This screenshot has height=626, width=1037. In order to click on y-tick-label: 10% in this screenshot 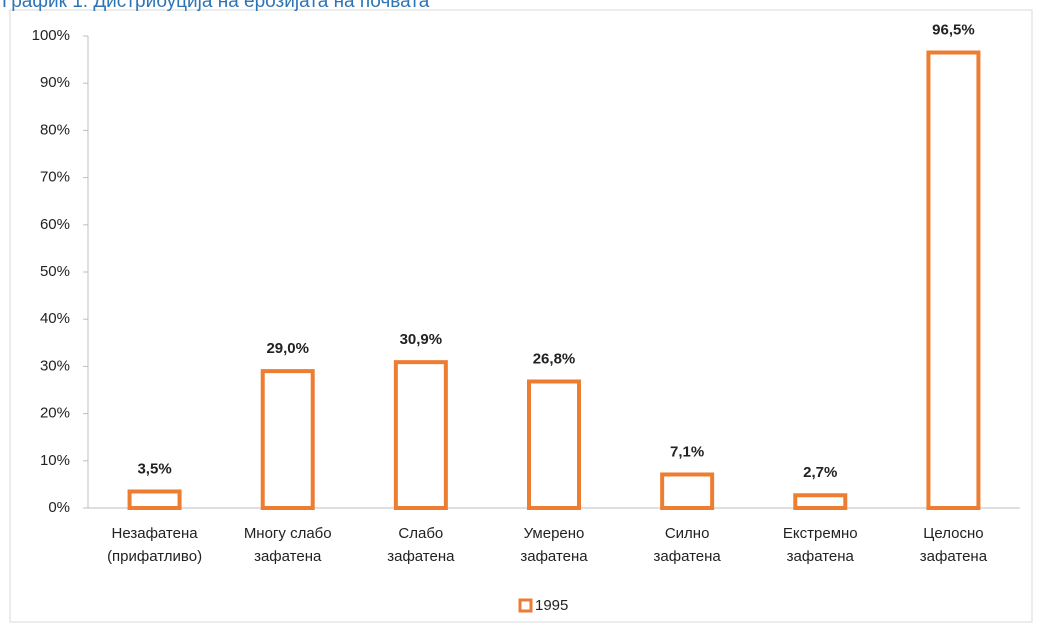, I will do `click(55, 460)`.